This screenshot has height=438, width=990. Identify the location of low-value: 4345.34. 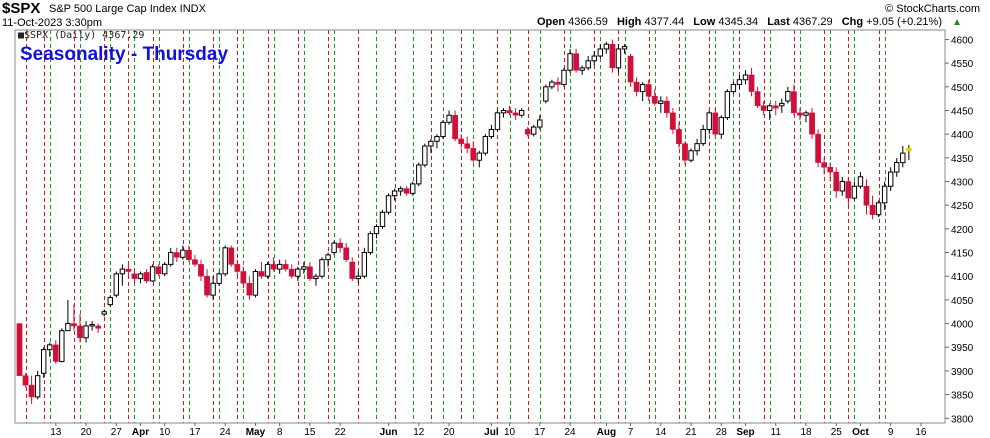
(738, 22).